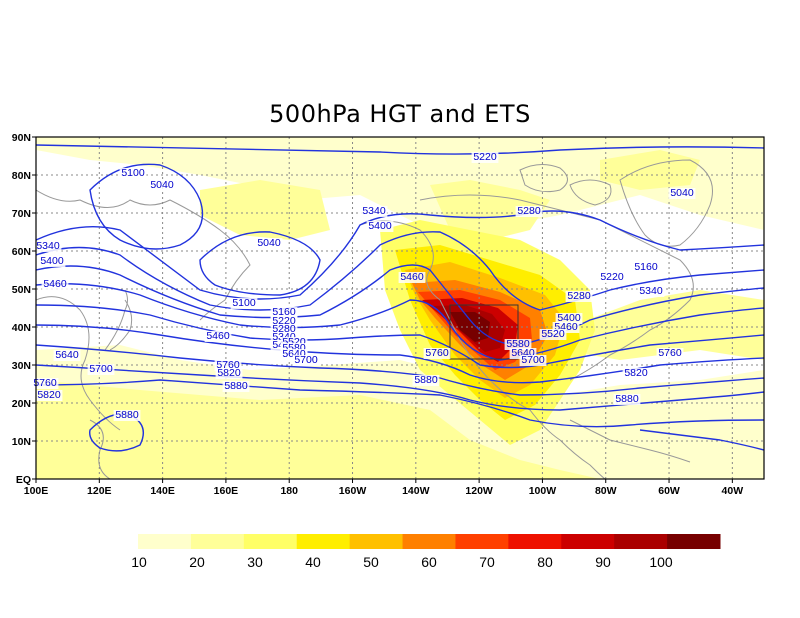 The height and width of the screenshot is (618, 800). Describe the element at coordinates (400, 114) in the screenshot. I see `map-title: 500hPa HGT and ETS` at that location.